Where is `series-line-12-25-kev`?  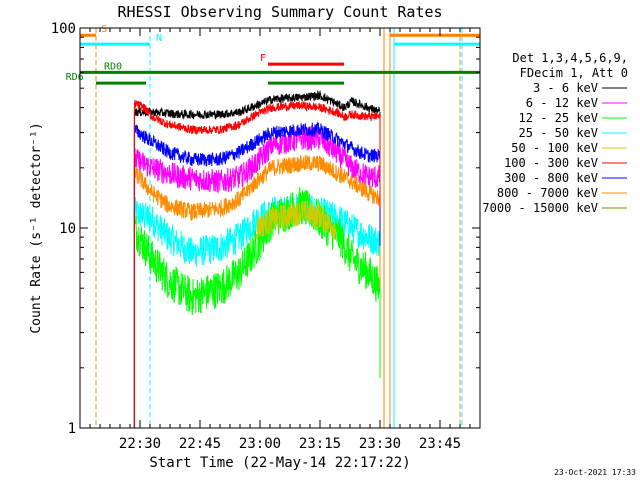 series-line-12-25-kev is located at coordinates (257, 251).